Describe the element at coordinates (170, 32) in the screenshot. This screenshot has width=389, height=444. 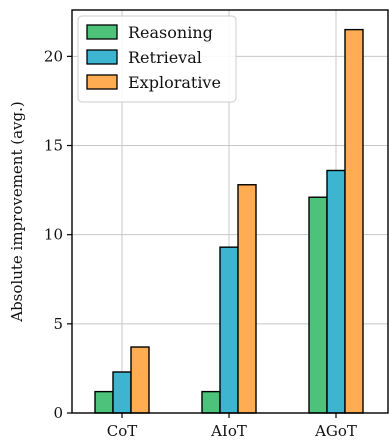
I see `legend-label: Reasoning` at that location.